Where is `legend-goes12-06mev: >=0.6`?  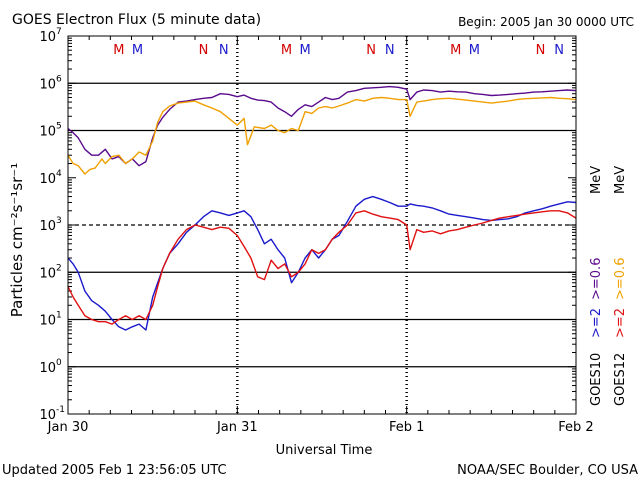
legend-goes12-06mev: >=0.6 is located at coordinates (620, 279).